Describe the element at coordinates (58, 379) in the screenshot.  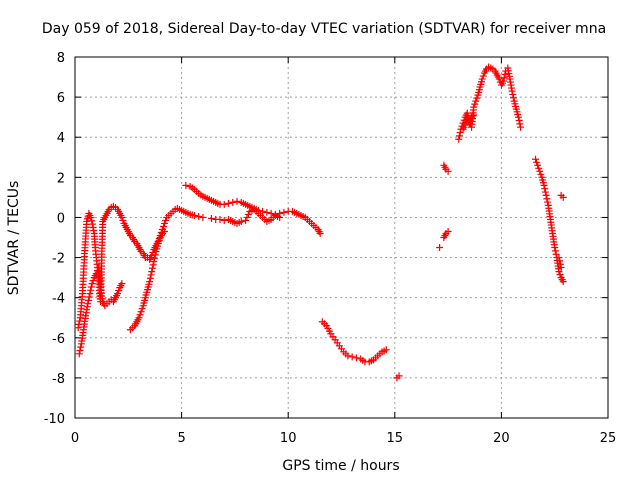
I see `y-tick-label: -8` at that location.